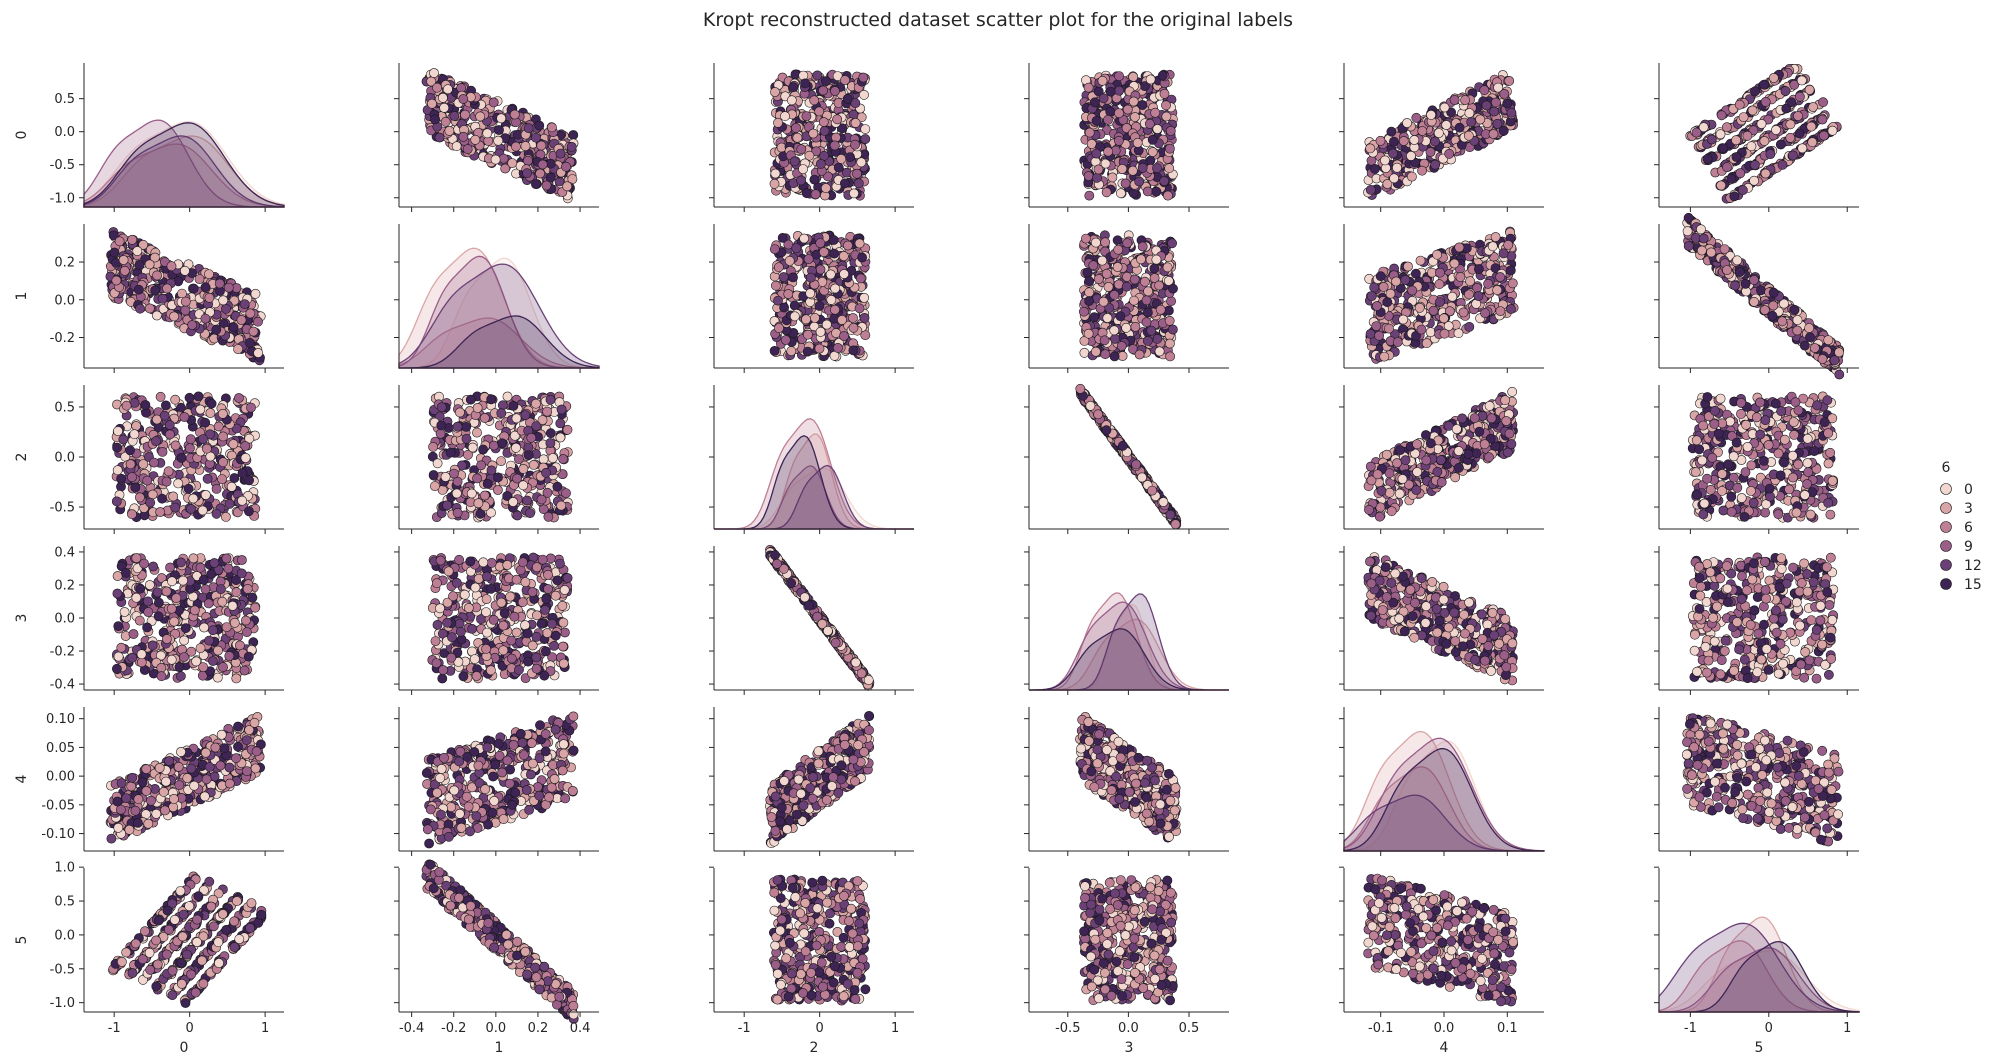 Image resolution: width=1997 pixels, height=1060 pixels. I want to click on panel-2-0: -0.50.00.52, so click(149, 459).